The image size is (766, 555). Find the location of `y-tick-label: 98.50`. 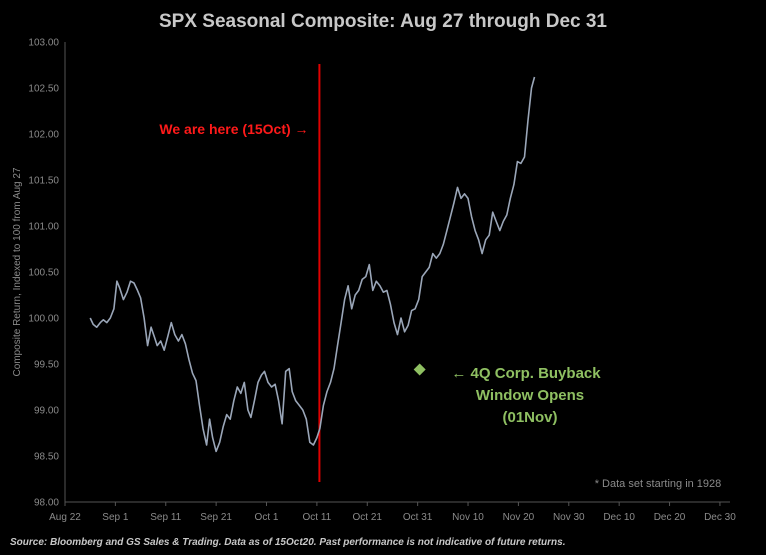

y-tick-label: 98.50 is located at coordinates (46, 457).